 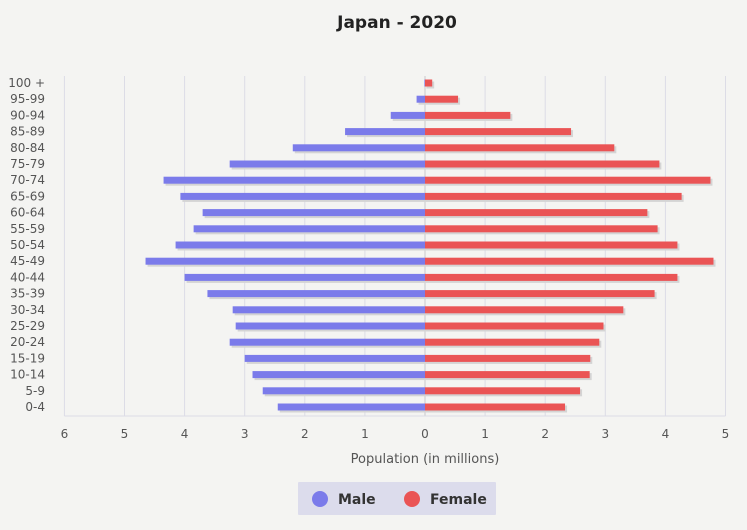 What do you see at coordinates (412, 499) in the screenshot?
I see `legend-female-marker` at bounding box center [412, 499].